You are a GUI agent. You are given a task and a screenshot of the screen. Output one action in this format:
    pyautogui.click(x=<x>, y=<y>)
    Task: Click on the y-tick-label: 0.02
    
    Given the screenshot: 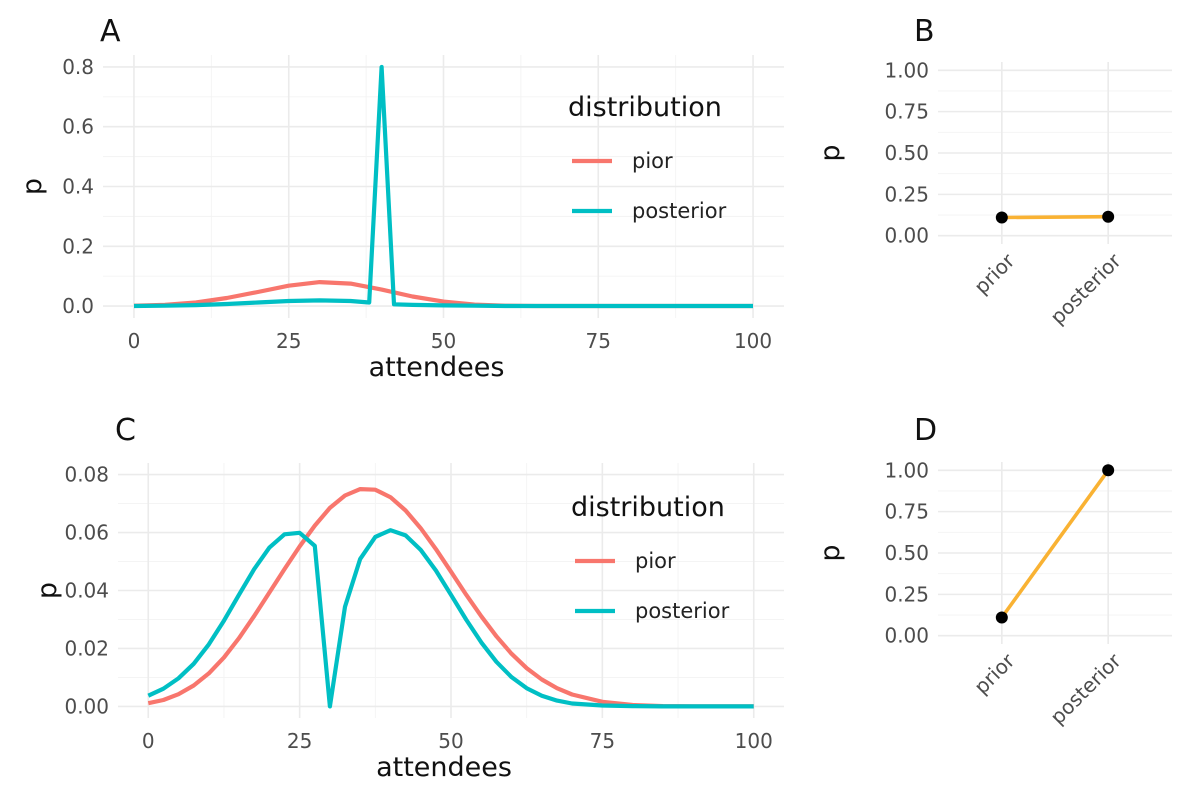 What is the action you would take?
    pyautogui.click(x=86, y=648)
    